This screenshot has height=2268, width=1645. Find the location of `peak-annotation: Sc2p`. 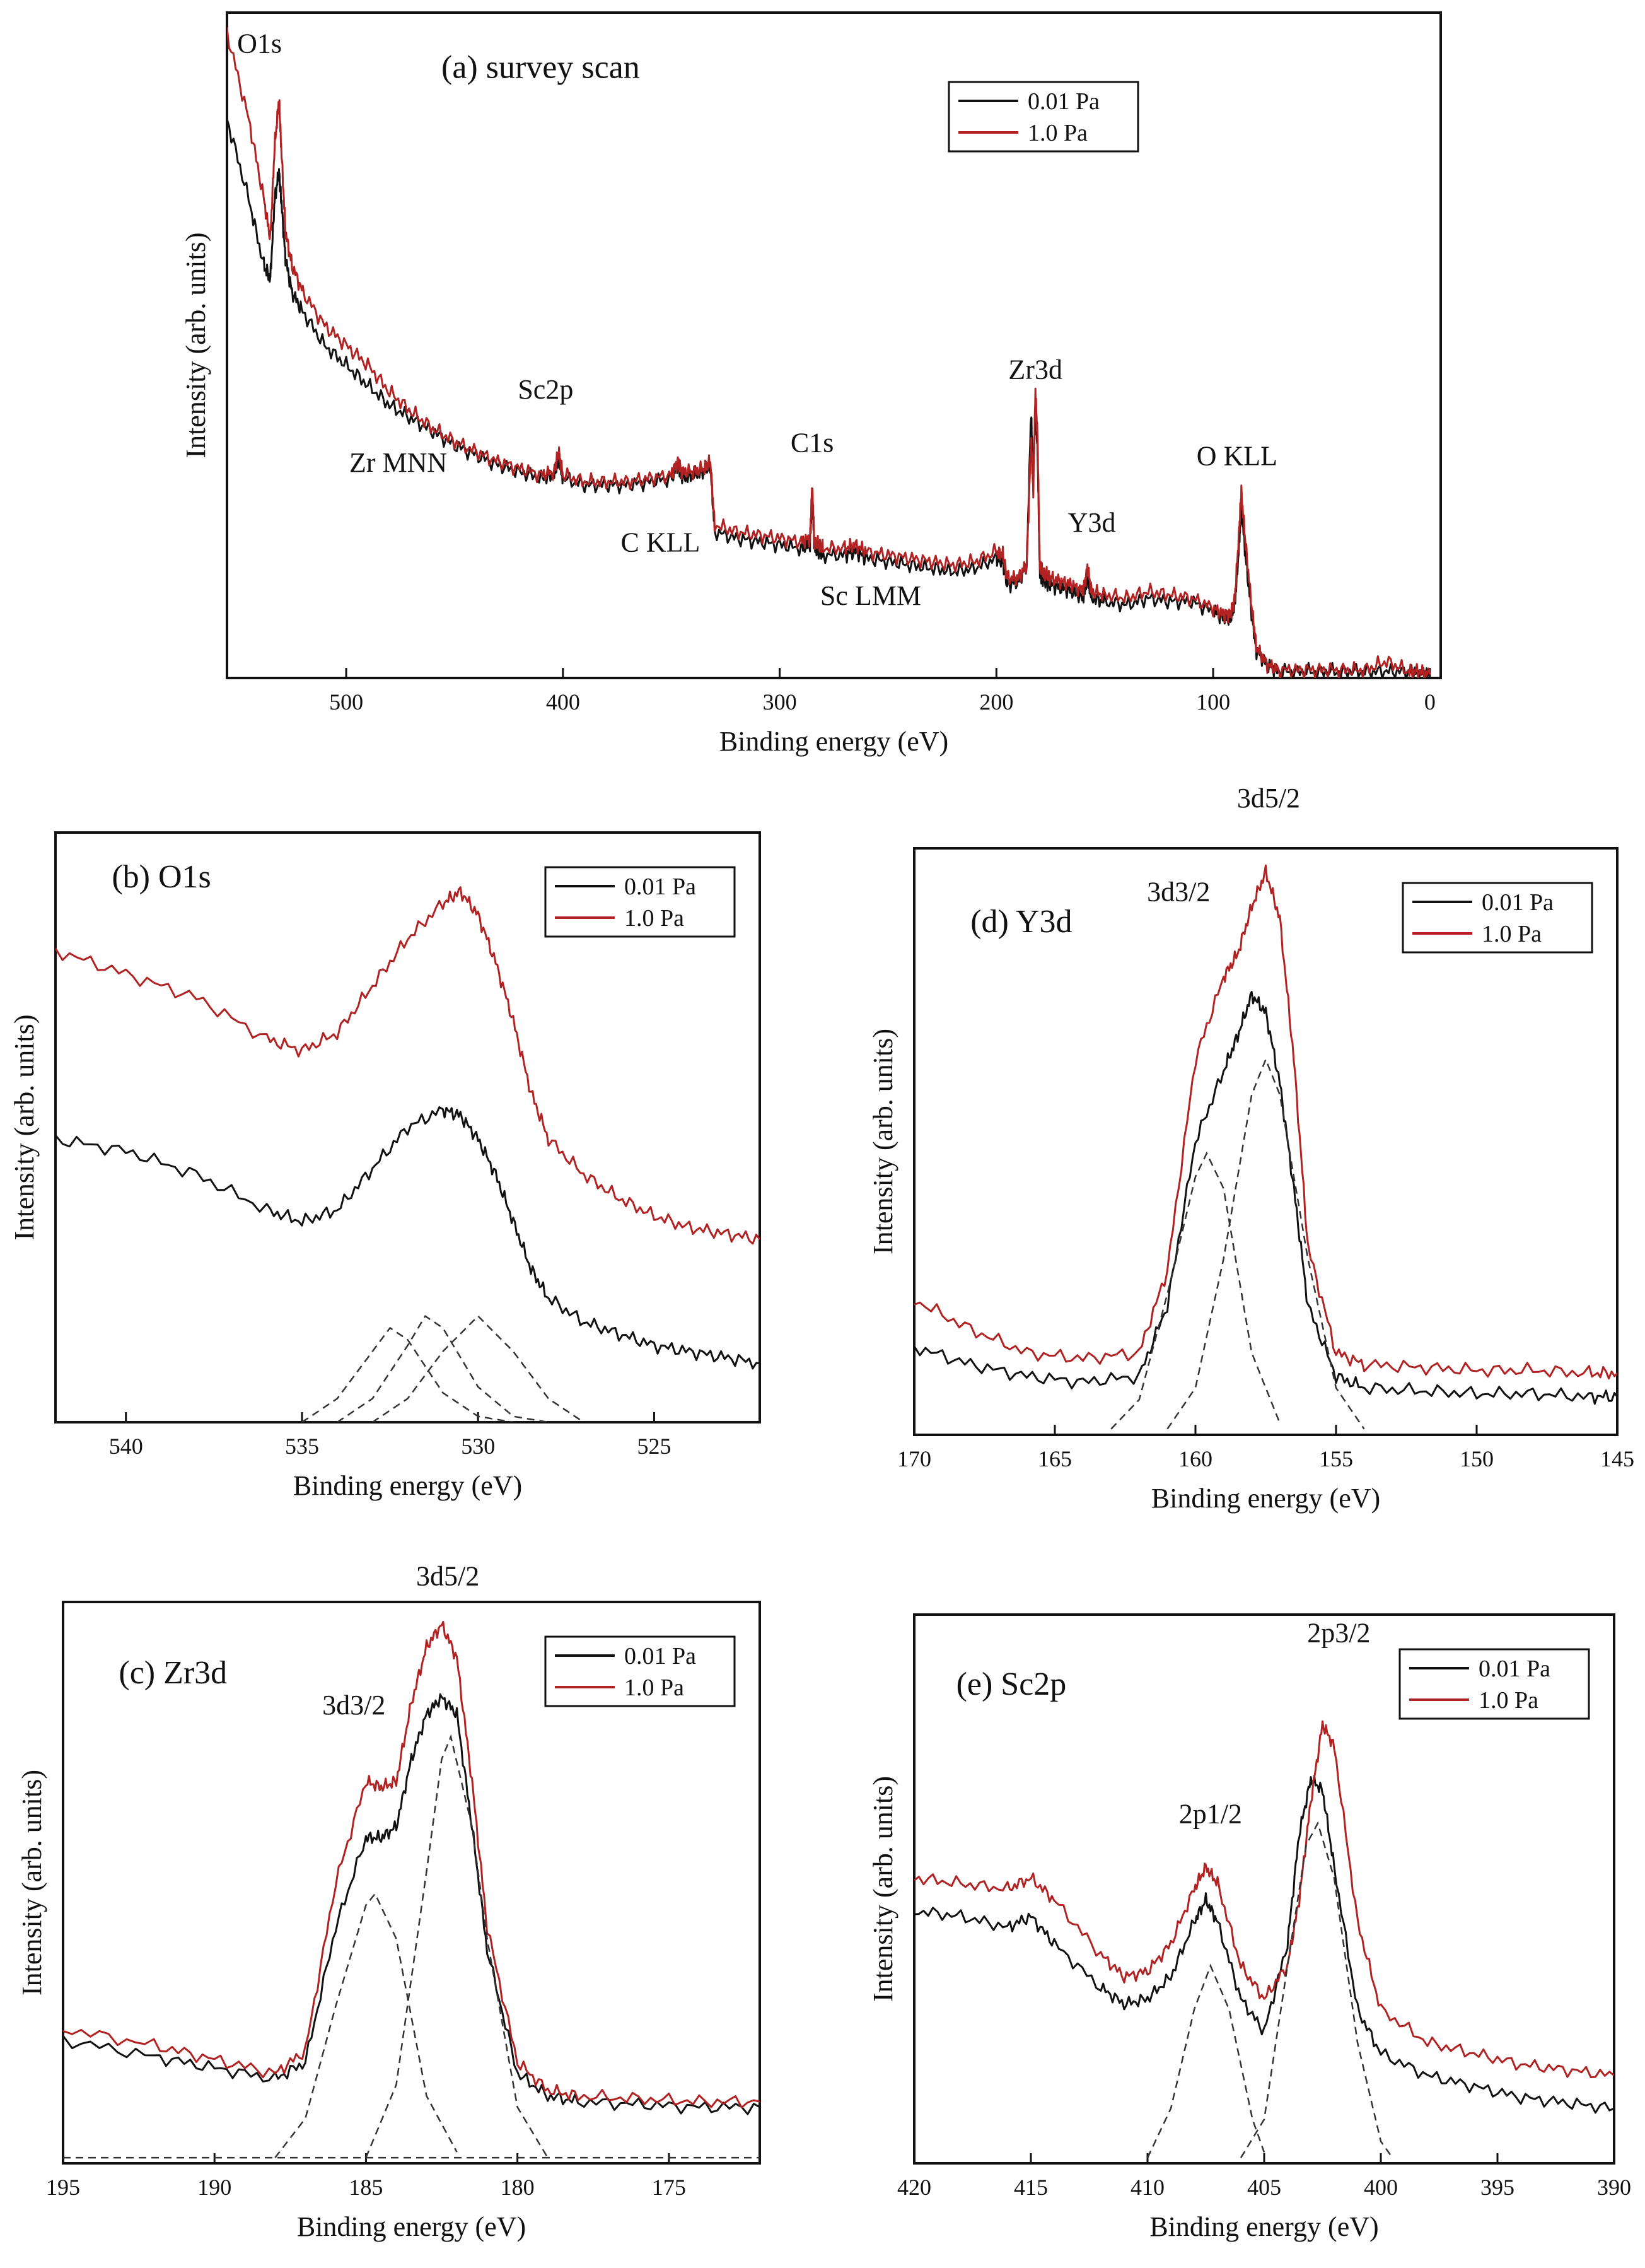

peak-annotation: Sc2p is located at coordinates (545, 389).